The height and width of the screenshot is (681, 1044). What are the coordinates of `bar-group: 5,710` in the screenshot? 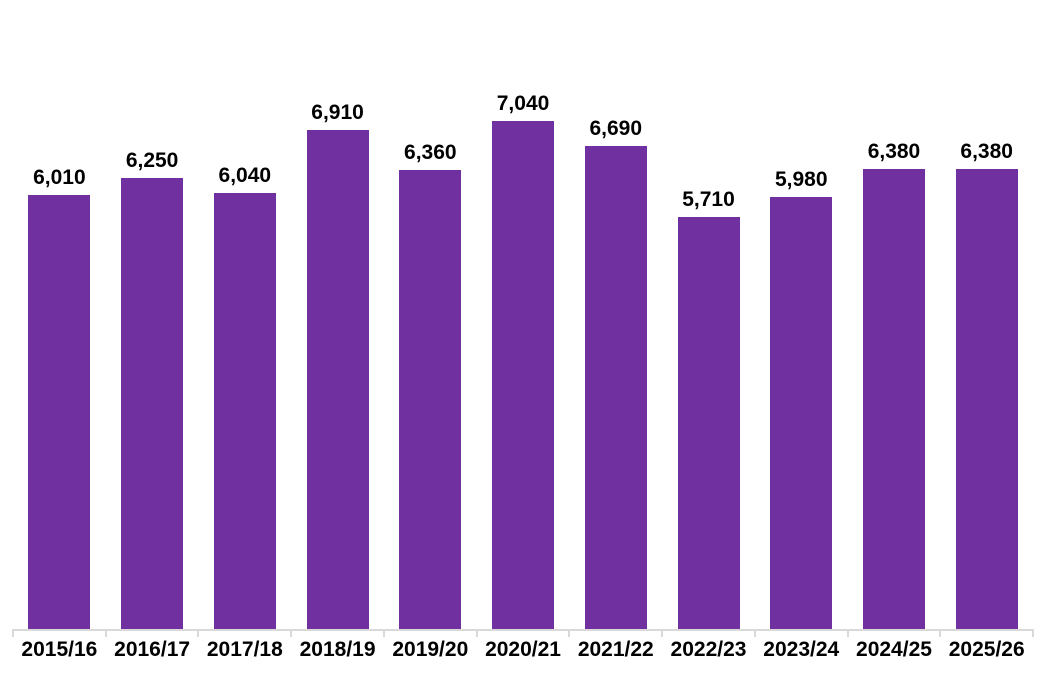 It's located at (708, 408).